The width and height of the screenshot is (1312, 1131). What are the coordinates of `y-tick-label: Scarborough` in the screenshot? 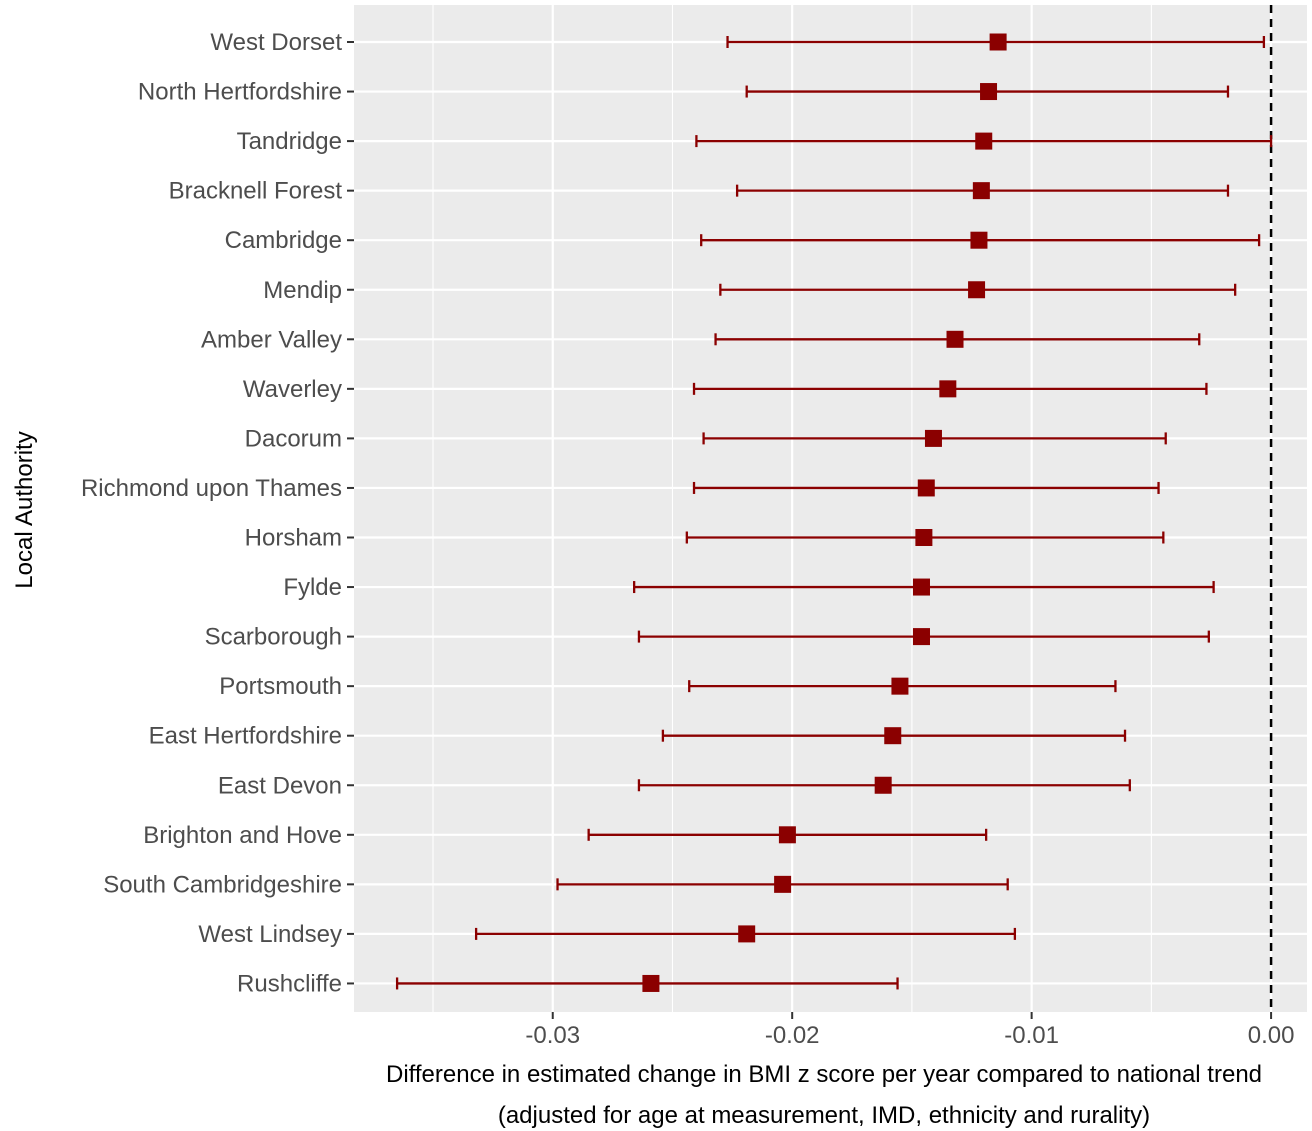 It's located at (273, 637).